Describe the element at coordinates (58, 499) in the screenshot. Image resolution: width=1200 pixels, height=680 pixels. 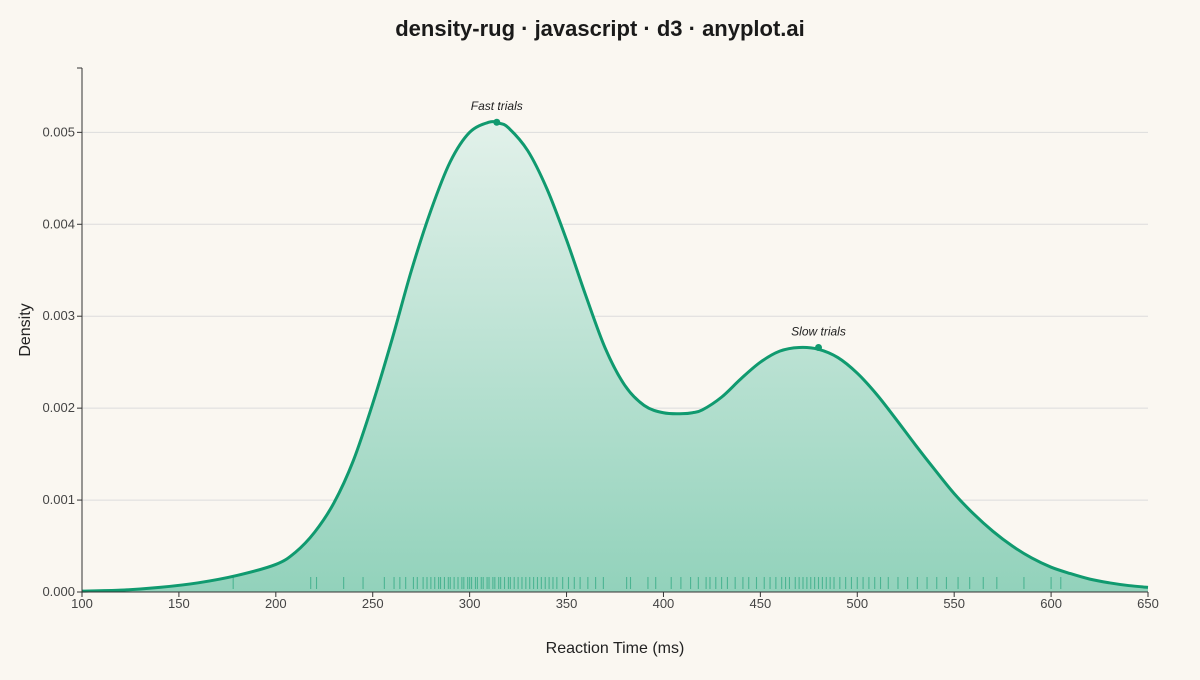
I see `y-tick-label: 0.001` at that location.